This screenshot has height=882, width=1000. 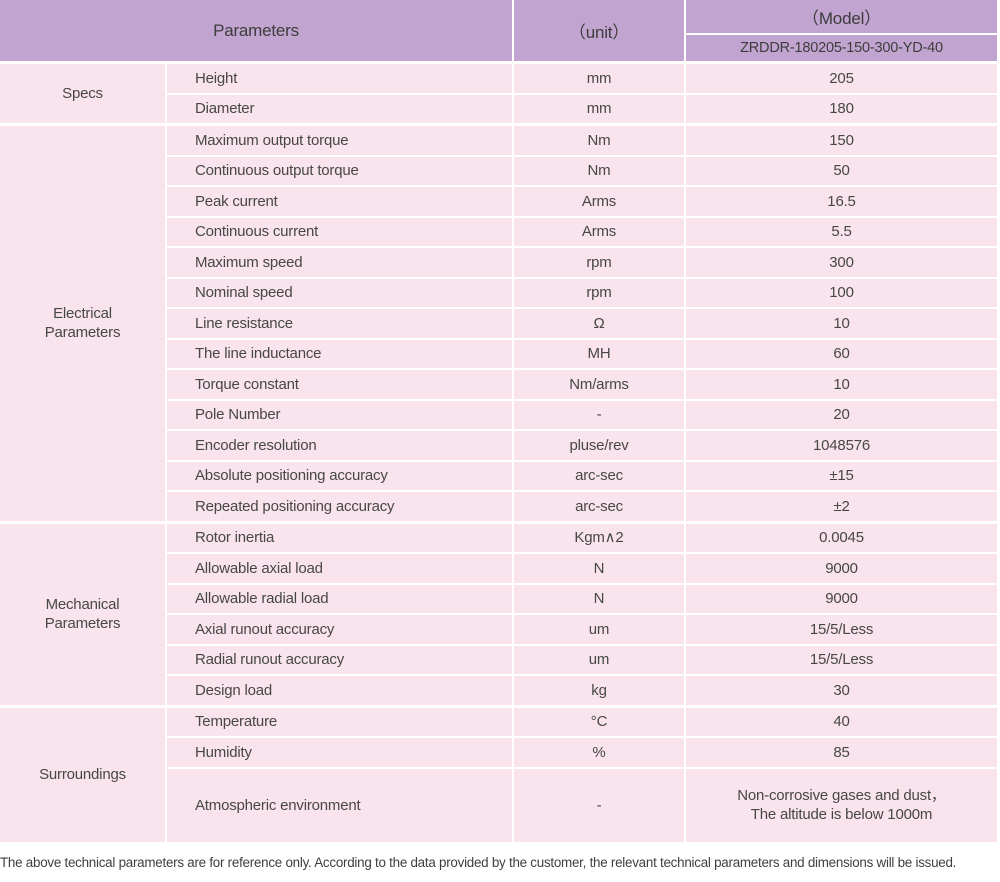 What do you see at coordinates (841, 16) in the screenshot?
I see `header-model-label: （Model）` at bounding box center [841, 16].